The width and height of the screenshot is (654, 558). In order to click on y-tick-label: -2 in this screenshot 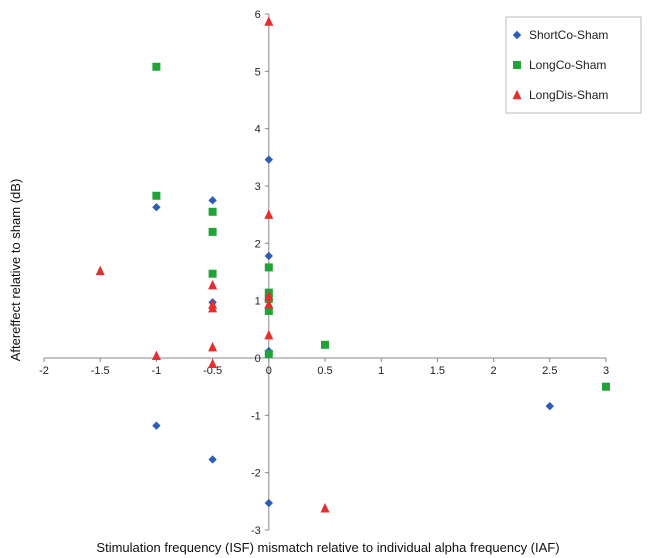, I will do `click(256, 474)`.